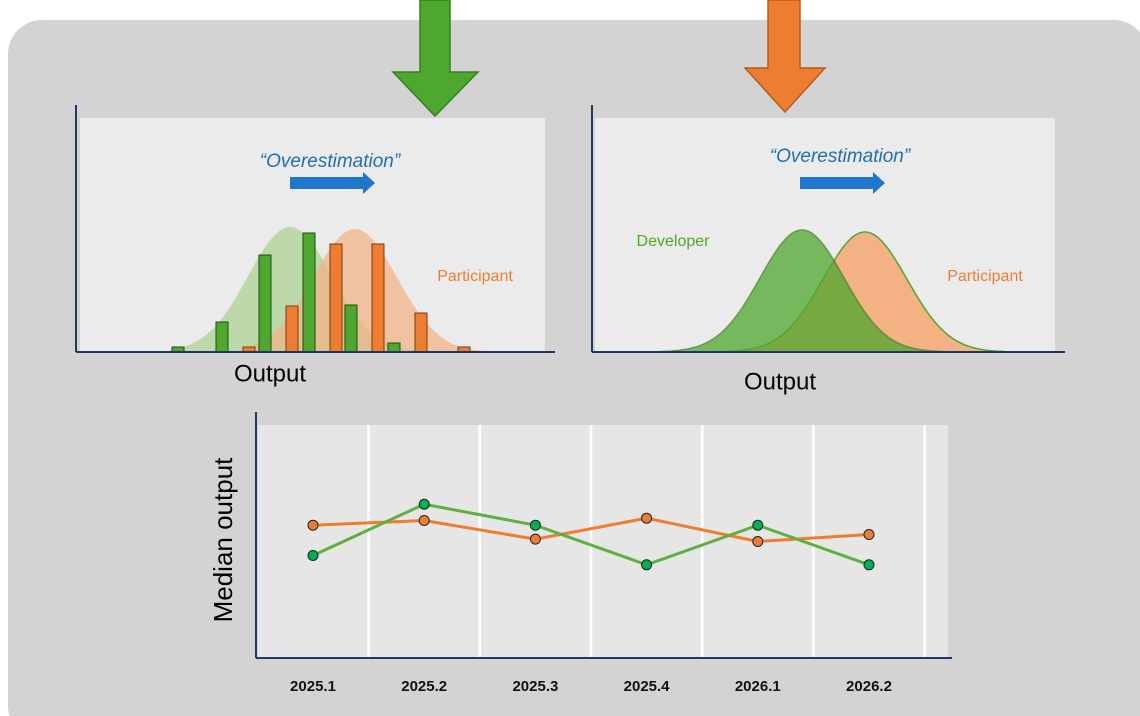 This screenshot has height=716, width=1140. What do you see at coordinates (435, 59) in the screenshot?
I see `green-arrow` at bounding box center [435, 59].